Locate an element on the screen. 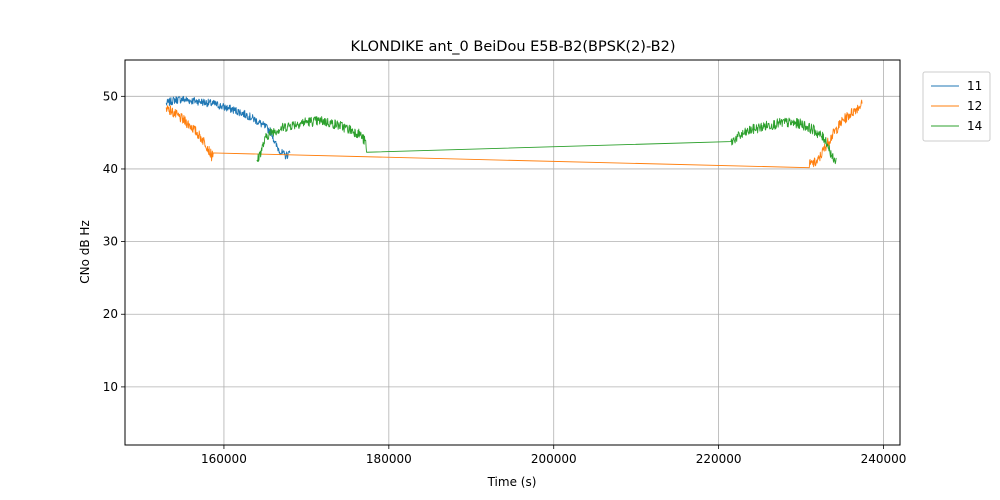 The image size is (1000, 500). x-tick-label: 160000 is located at coordinates (224, 459).